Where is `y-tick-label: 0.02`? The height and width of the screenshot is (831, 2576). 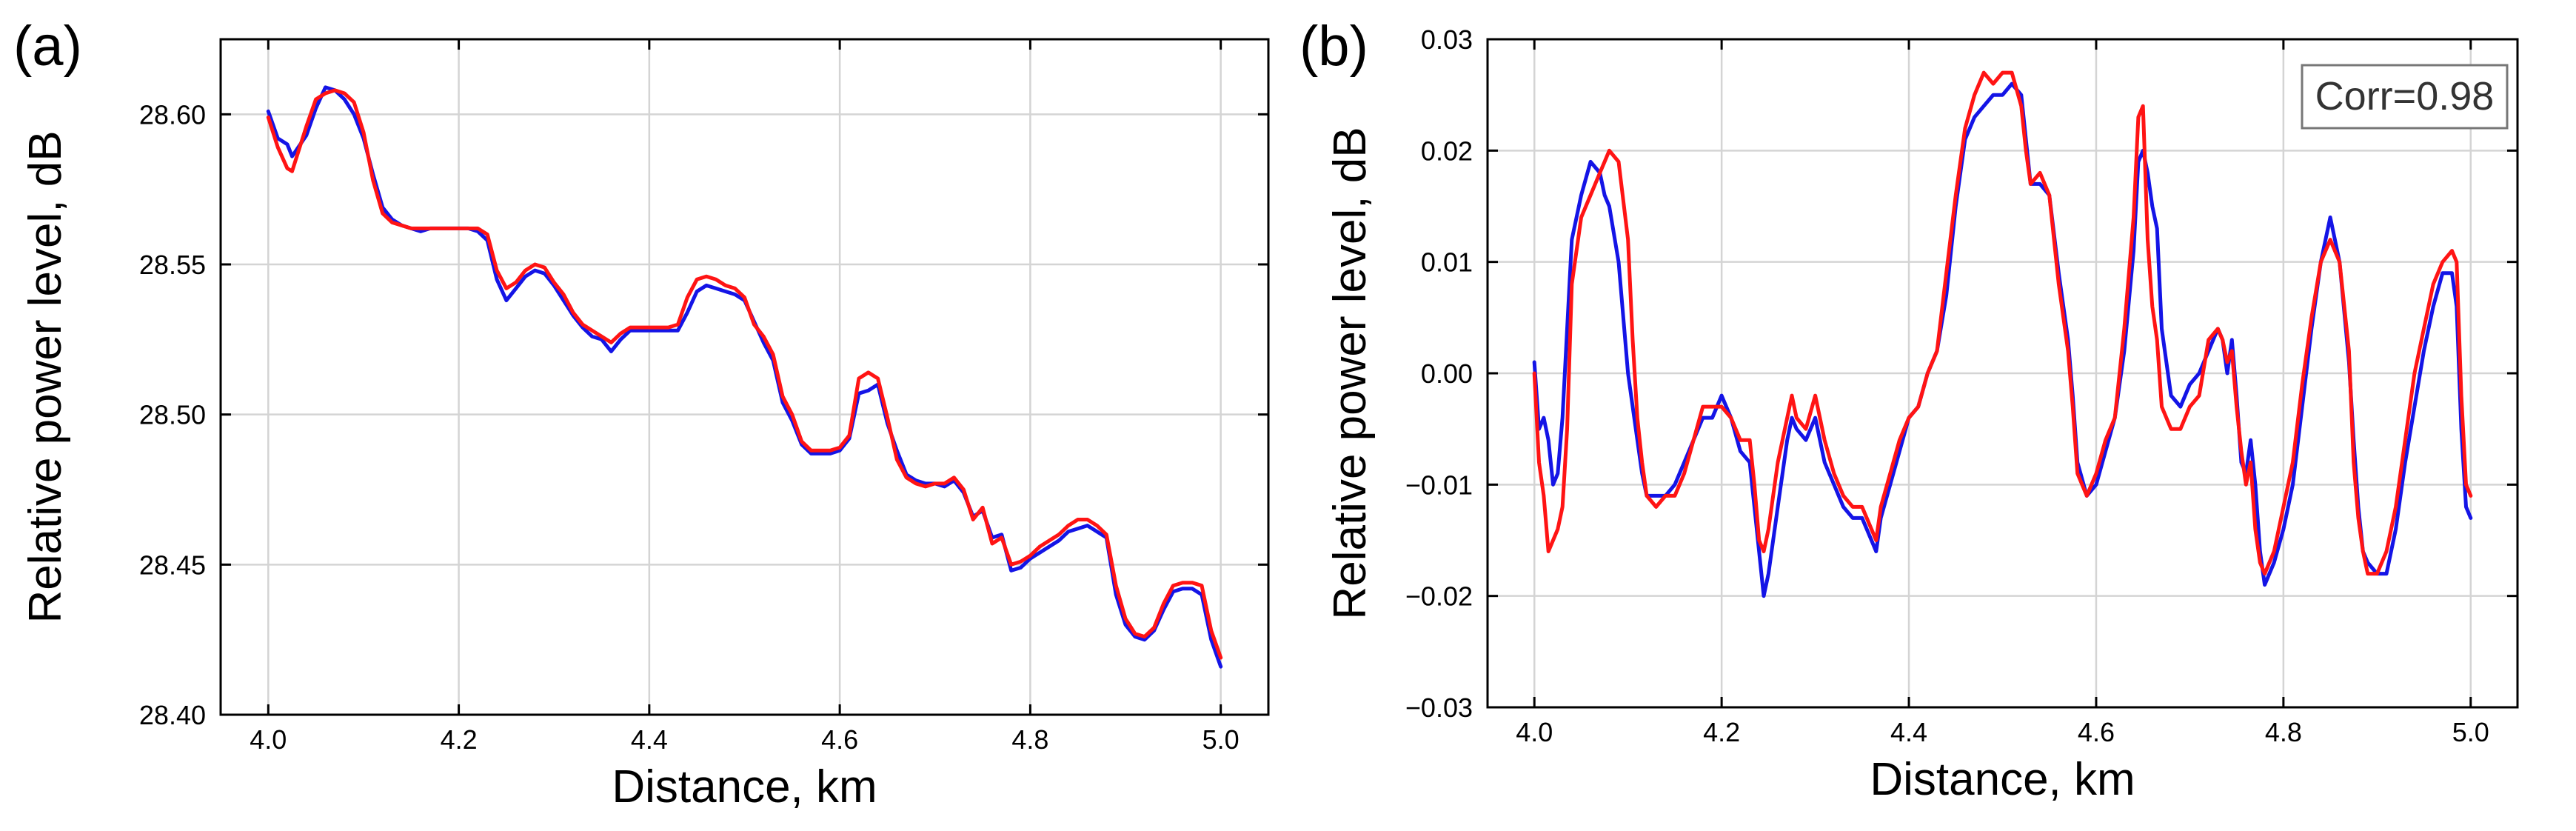
y-tick-label: 0.02 is located at coordinates (1447, 151).